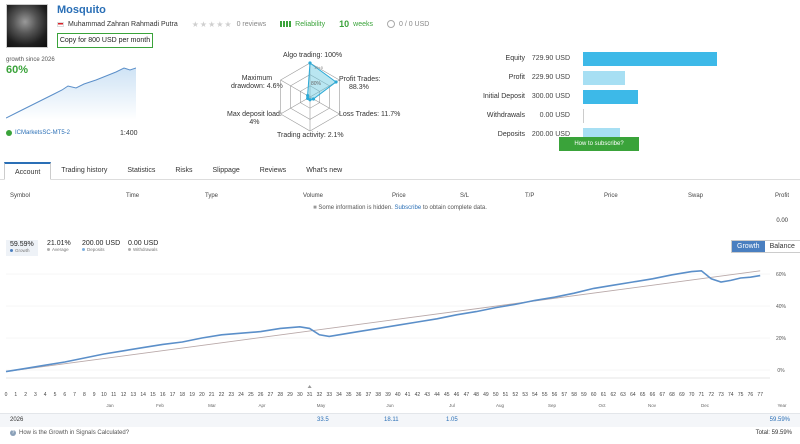  What do you see at coordinates (27, 26) in the screenshot?
I see `avatar` at bounding box center [27, 26].